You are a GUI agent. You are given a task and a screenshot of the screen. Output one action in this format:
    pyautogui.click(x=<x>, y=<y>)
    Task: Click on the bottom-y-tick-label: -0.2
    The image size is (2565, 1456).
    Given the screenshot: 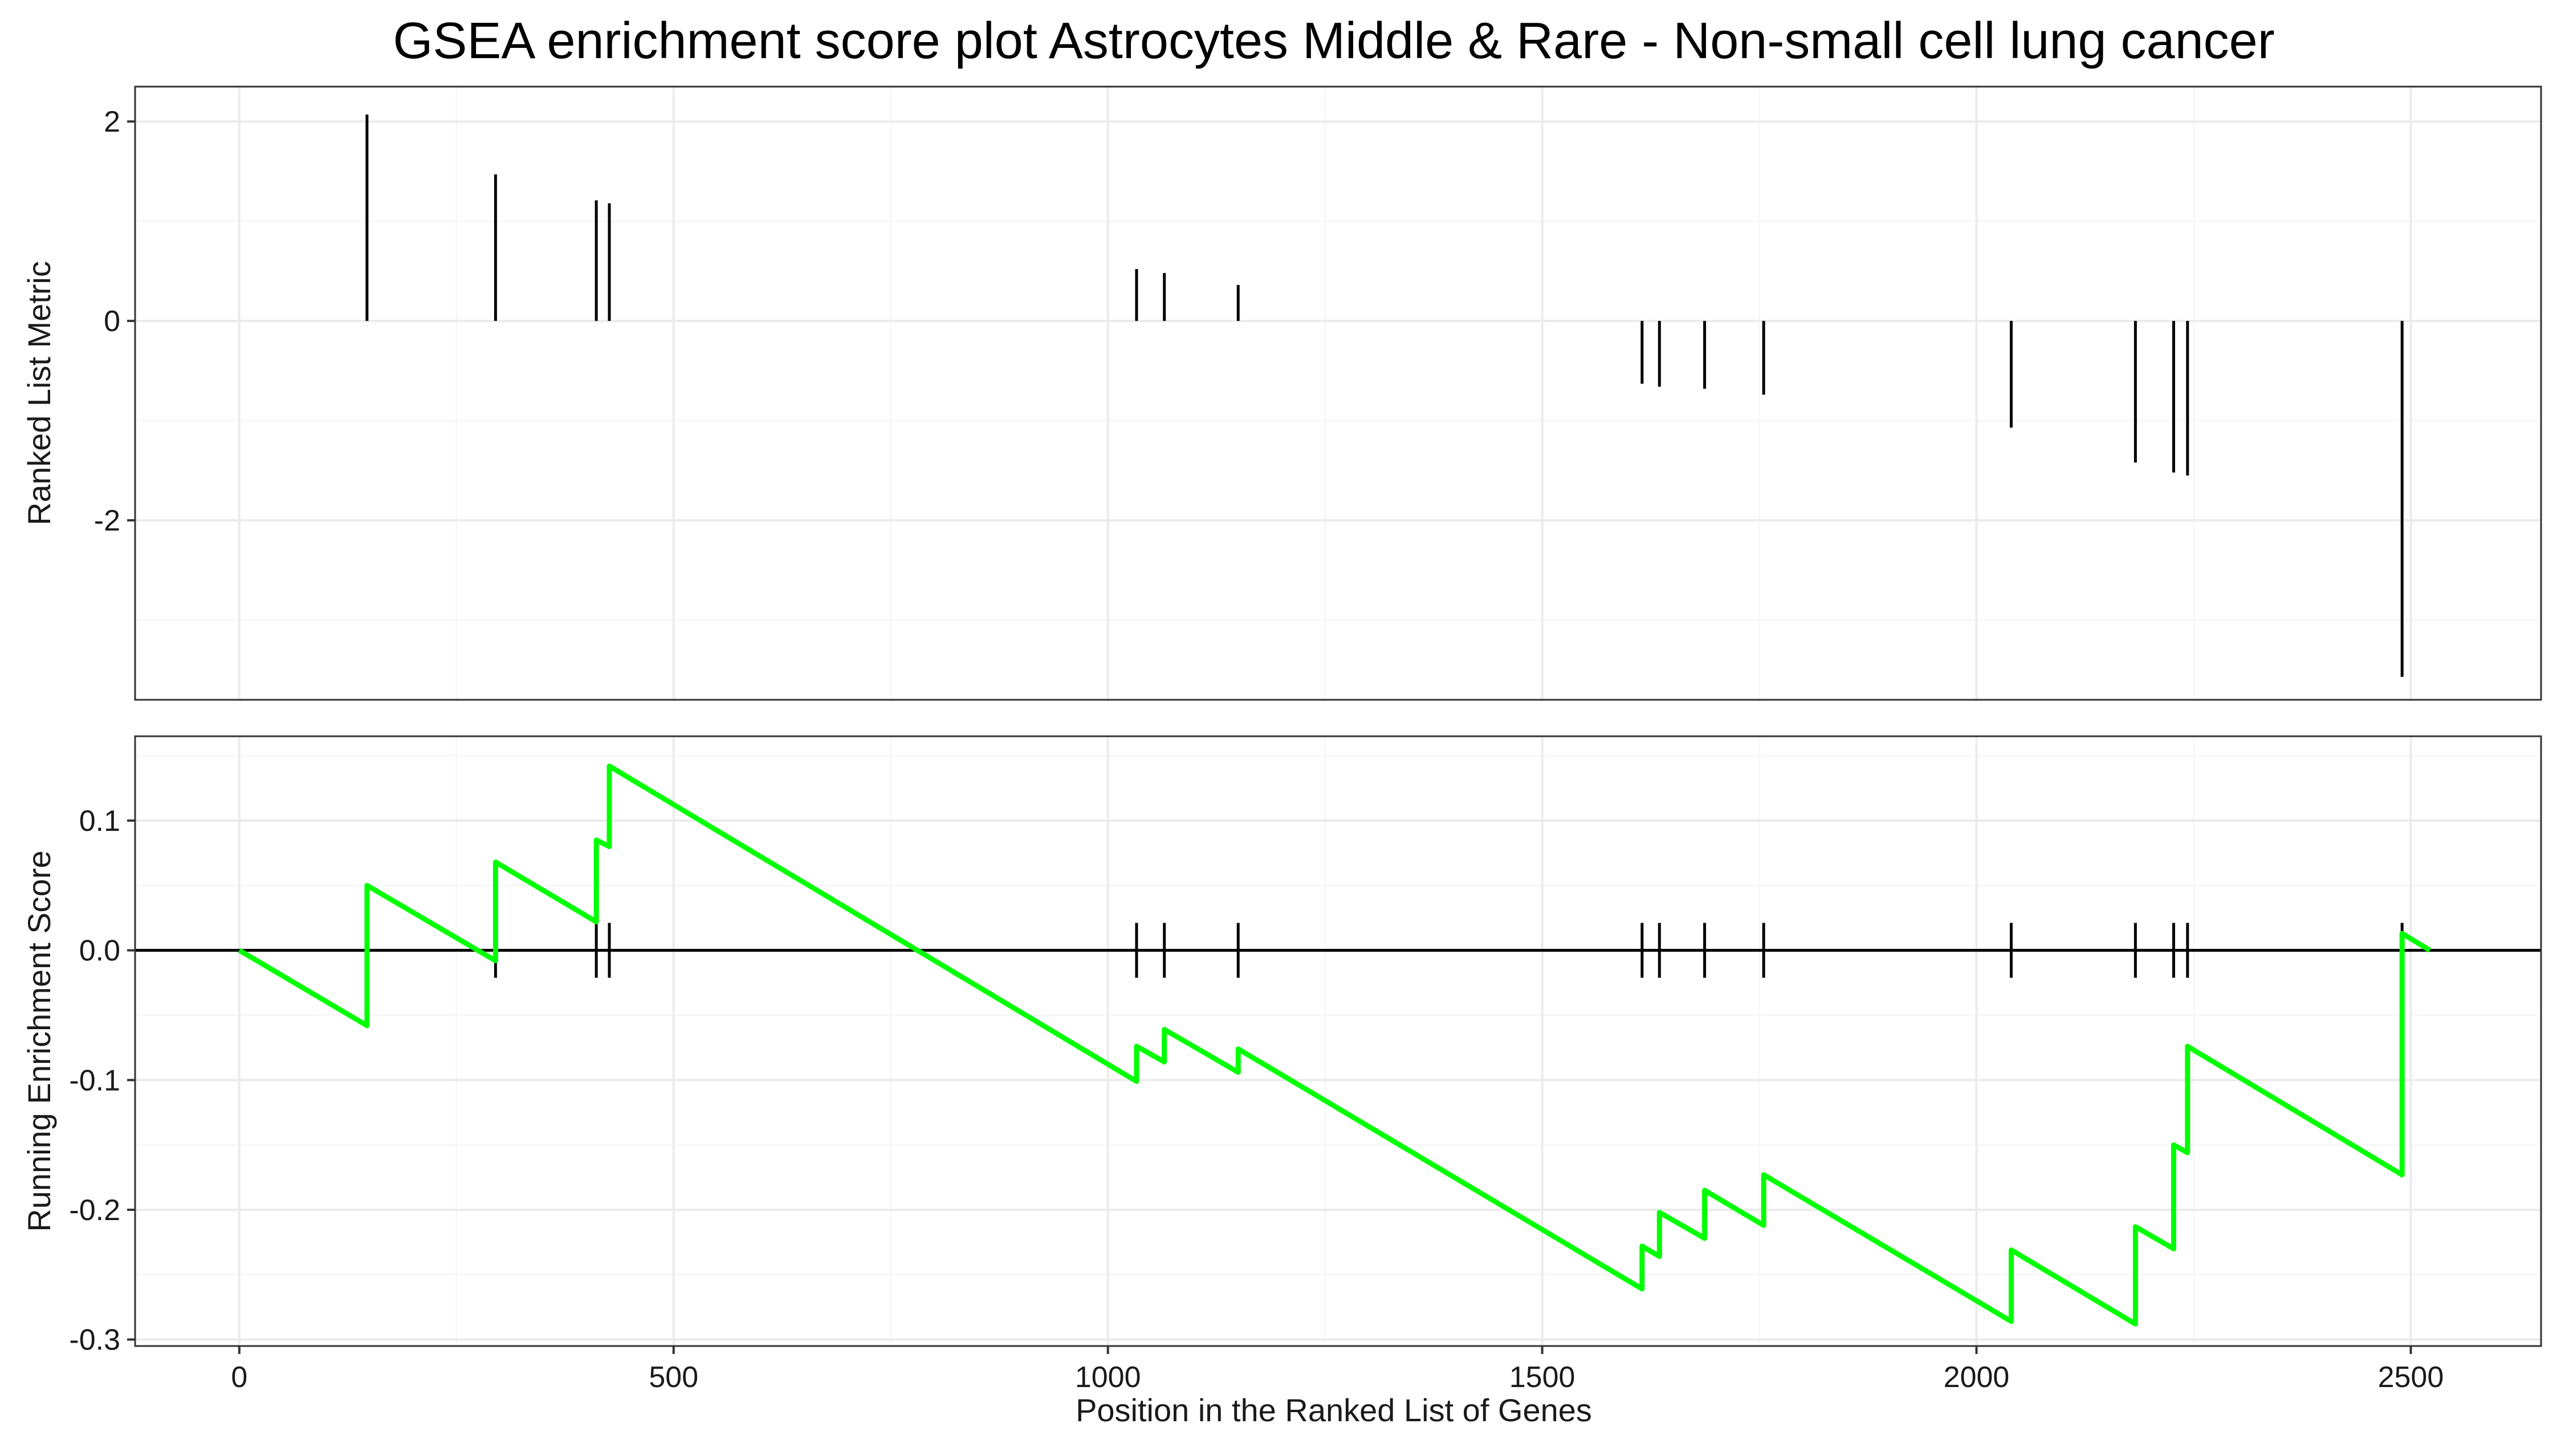 What is the action you would take?
    pyautogui.click(x=94, y=1210)
    